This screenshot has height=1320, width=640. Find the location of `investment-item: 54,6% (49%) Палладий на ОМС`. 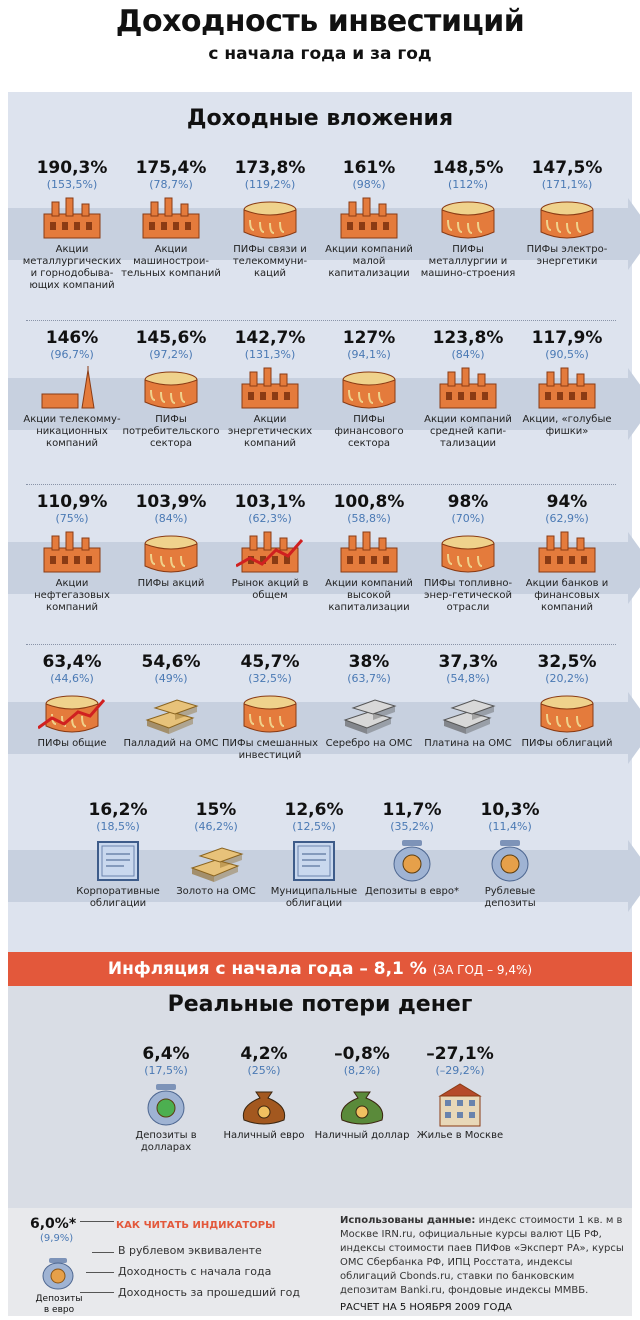

investment-item: 54,6% (49%) Палладий на ОМС is located at coordinates (171, 701).